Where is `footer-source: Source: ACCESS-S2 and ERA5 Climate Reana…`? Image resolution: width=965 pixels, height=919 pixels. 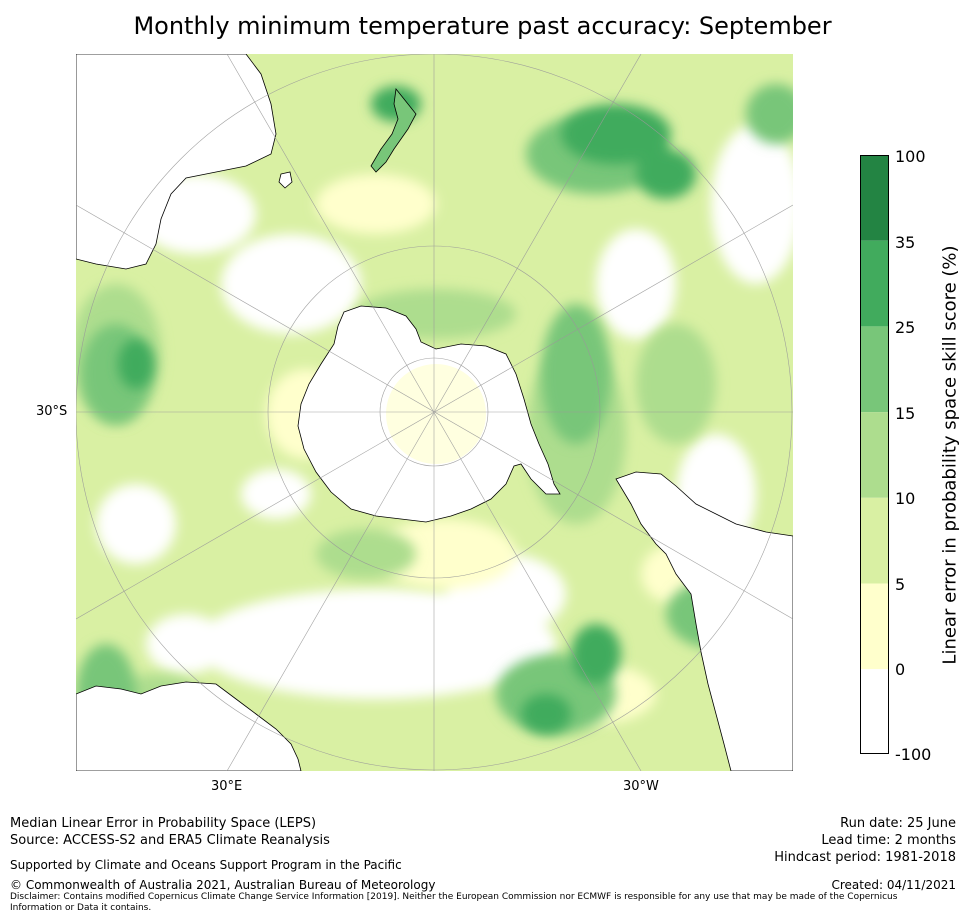 footer-source: Source: ACCESS-S2 and ERA5 Climate Reana… is located at coordinates (170, 840).